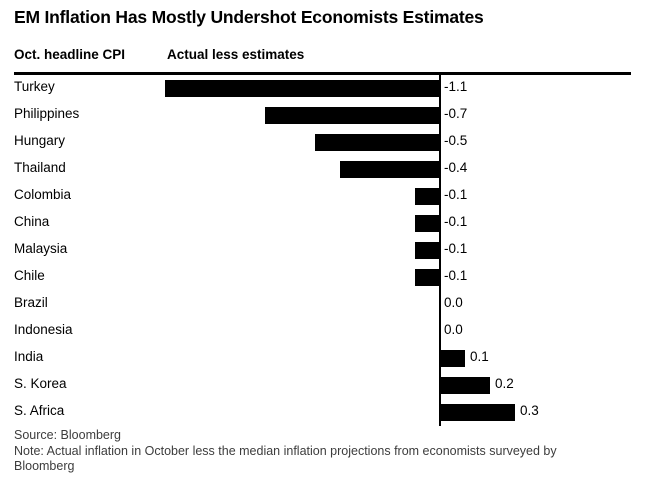 The width and height of the screenshot is (645, 486). Describe the element at coordinates (31, 302) in the screenshot. I see `category-label: Brazil` at that location.